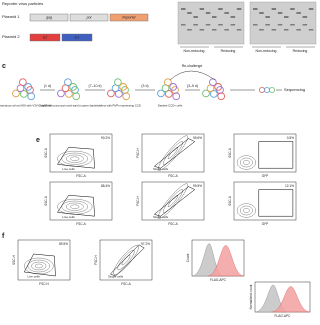  What do you see at coordinates (251, 296) in the screenshot?
I see `y-axis-label: Normalized count` at bounding box center [251, 296].